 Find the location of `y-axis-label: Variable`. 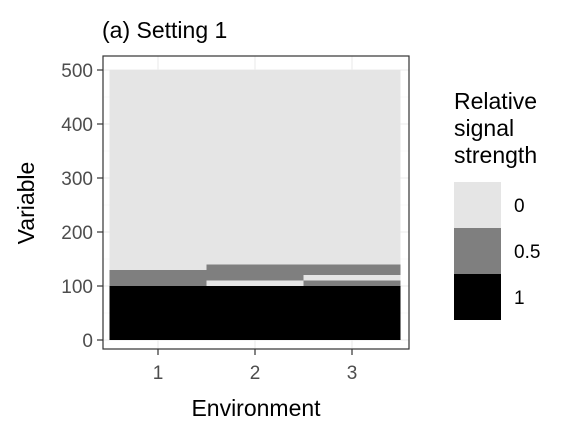

y-axis-label: Variable is located at coordinates (26, 203).